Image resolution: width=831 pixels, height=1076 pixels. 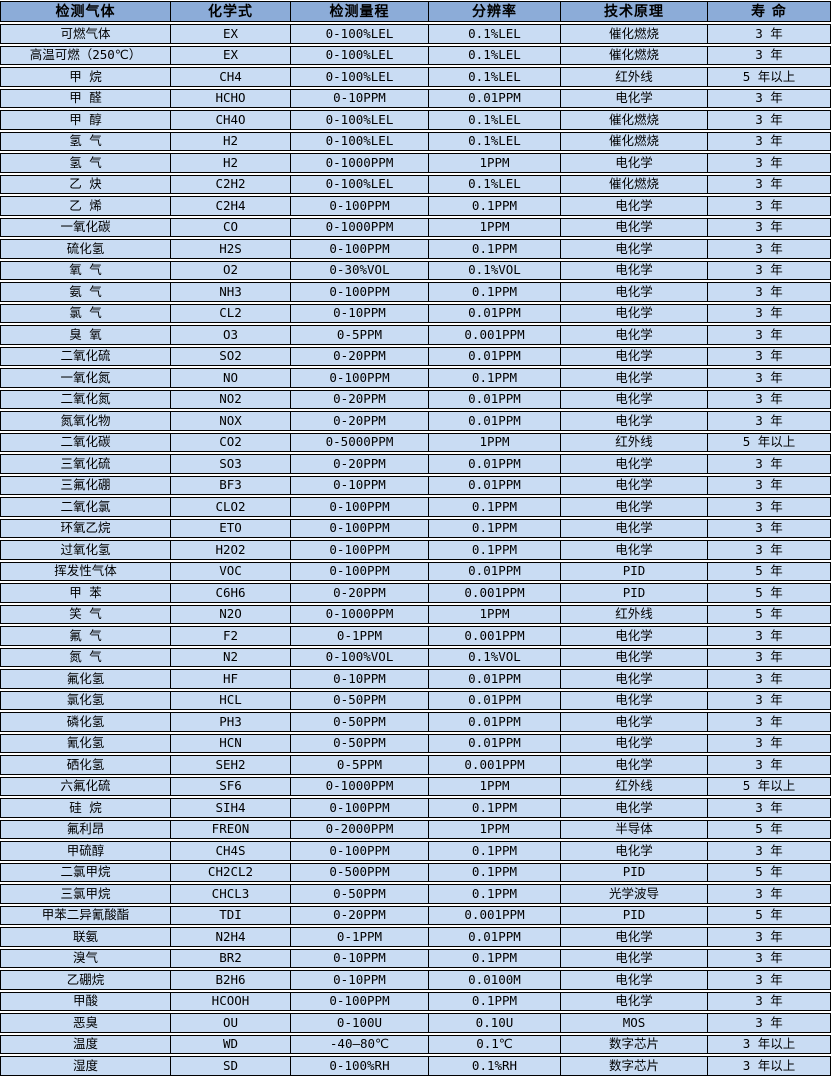 What do you see at coordinates (415, 593) in the screenshot?
I see `table-row: 甲 苯 C6H6 0-20PPM 0.001PPM PID 5 年` at bounding box center [415, 593].